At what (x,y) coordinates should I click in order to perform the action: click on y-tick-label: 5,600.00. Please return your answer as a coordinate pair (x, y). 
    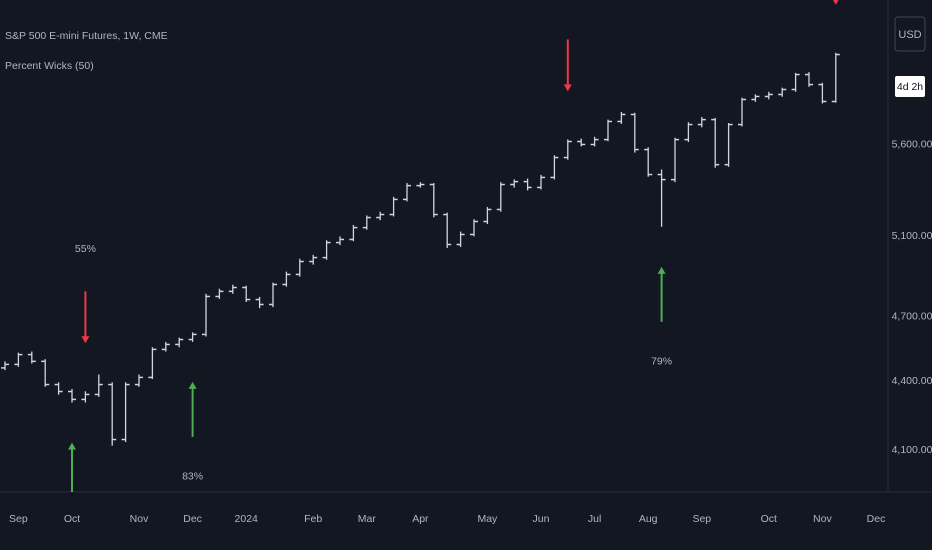
    Looking at the image, I should click on (912, 144).